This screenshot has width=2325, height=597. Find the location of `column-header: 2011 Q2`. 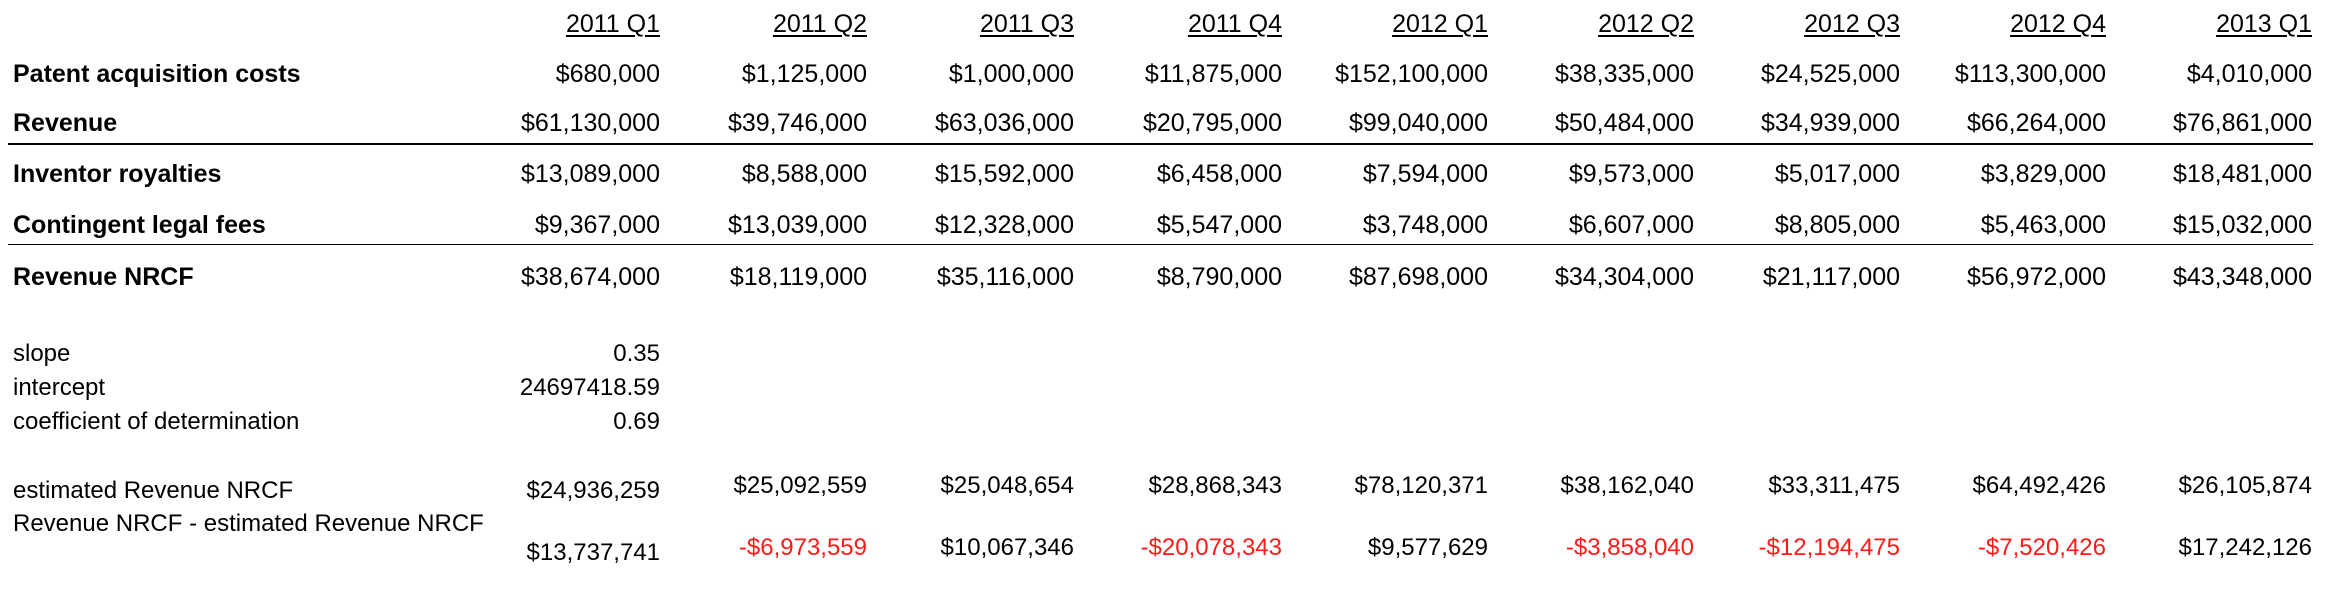

column-header: 2011 Q2 is located at coordinates (819, 24).